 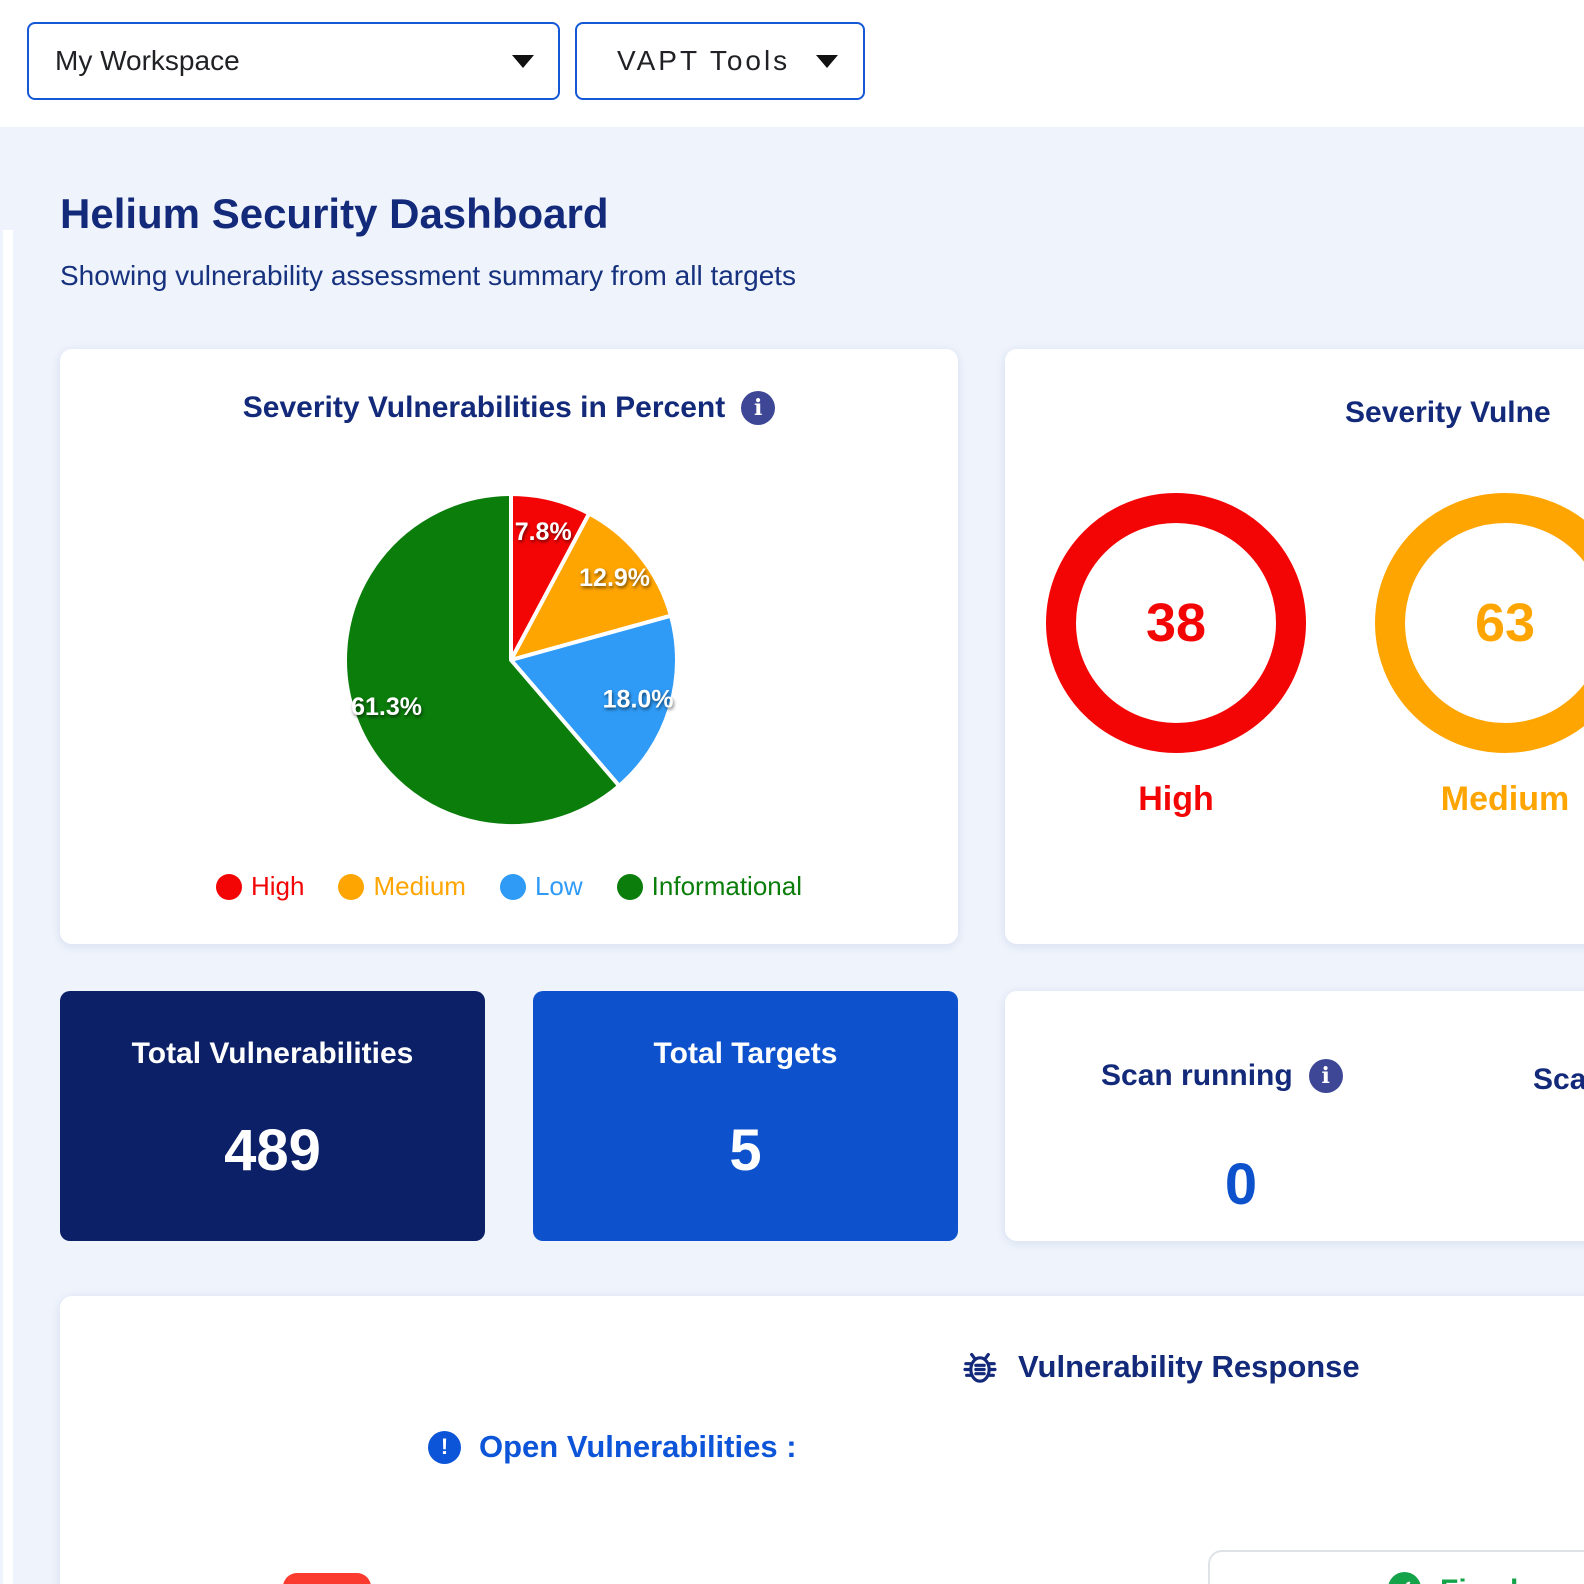 I want to click on total-vulnerabilities-card: Total Vulnerabilities 489, so click(x=272, y=1116).